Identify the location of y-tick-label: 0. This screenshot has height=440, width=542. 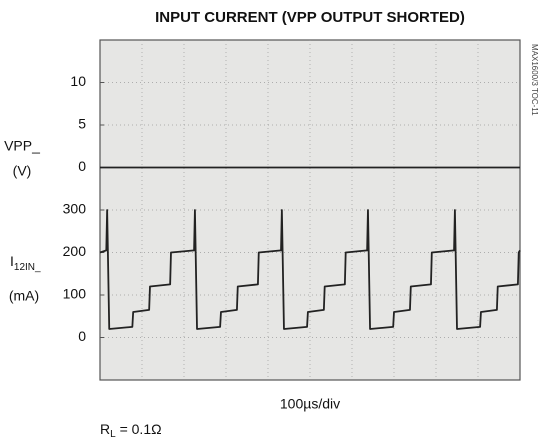
(82, 166).